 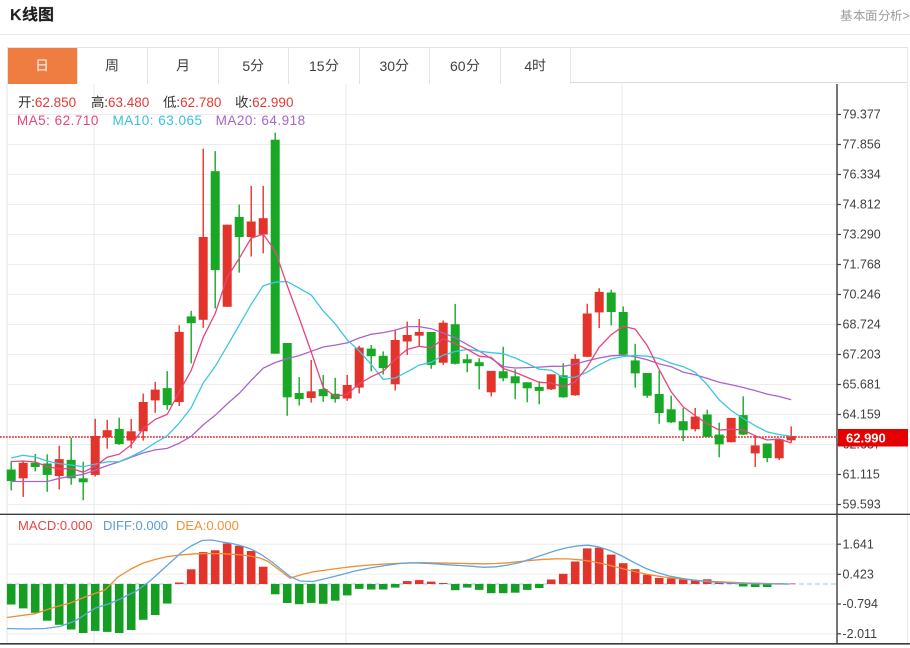 What do you see at coordinates (862, 295) in the screenshot?
I see `svg-text: 70.246` at bounding box center [862, 295].